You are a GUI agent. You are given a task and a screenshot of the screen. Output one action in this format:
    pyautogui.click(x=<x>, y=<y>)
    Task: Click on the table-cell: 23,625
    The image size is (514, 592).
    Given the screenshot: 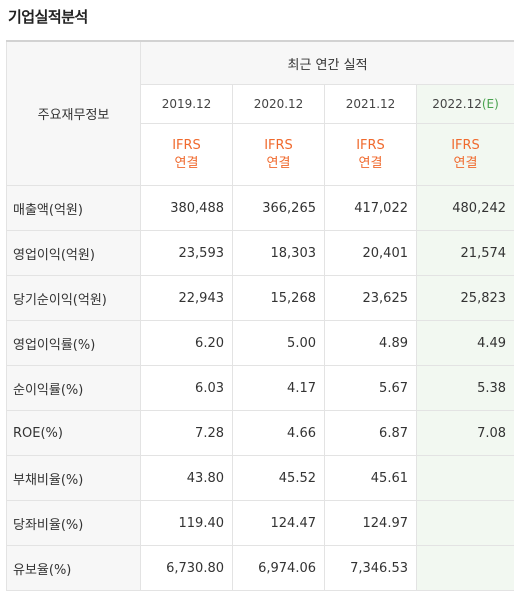 What is the action you would take?
    pyautogui.click(x=370, y=298)
    